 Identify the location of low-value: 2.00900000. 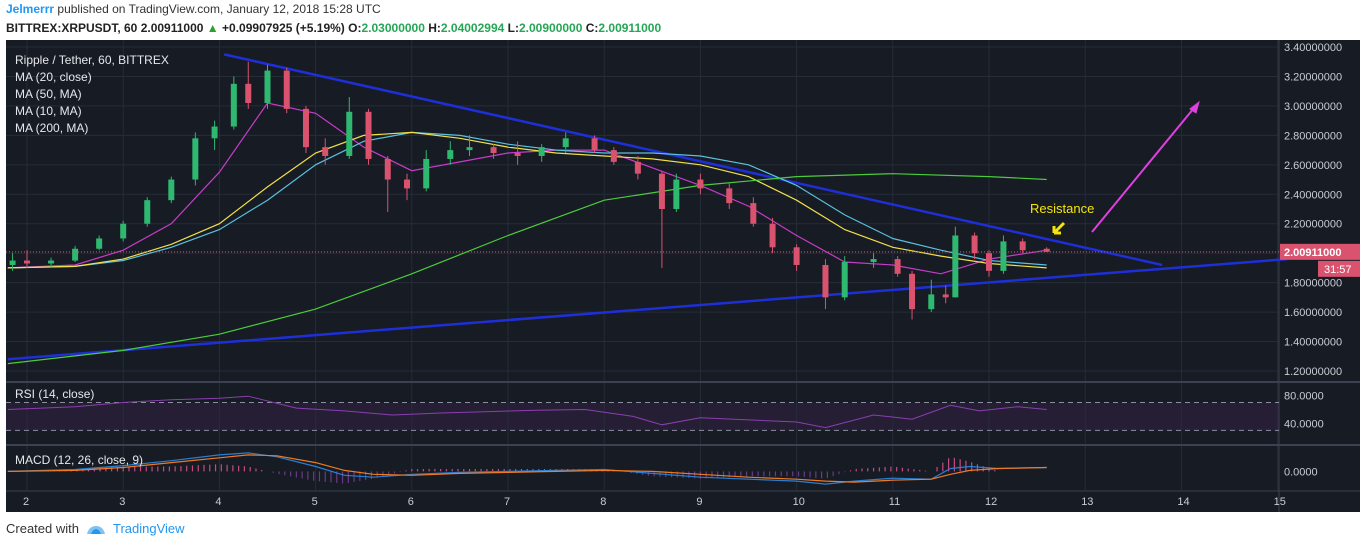
(550, 28).